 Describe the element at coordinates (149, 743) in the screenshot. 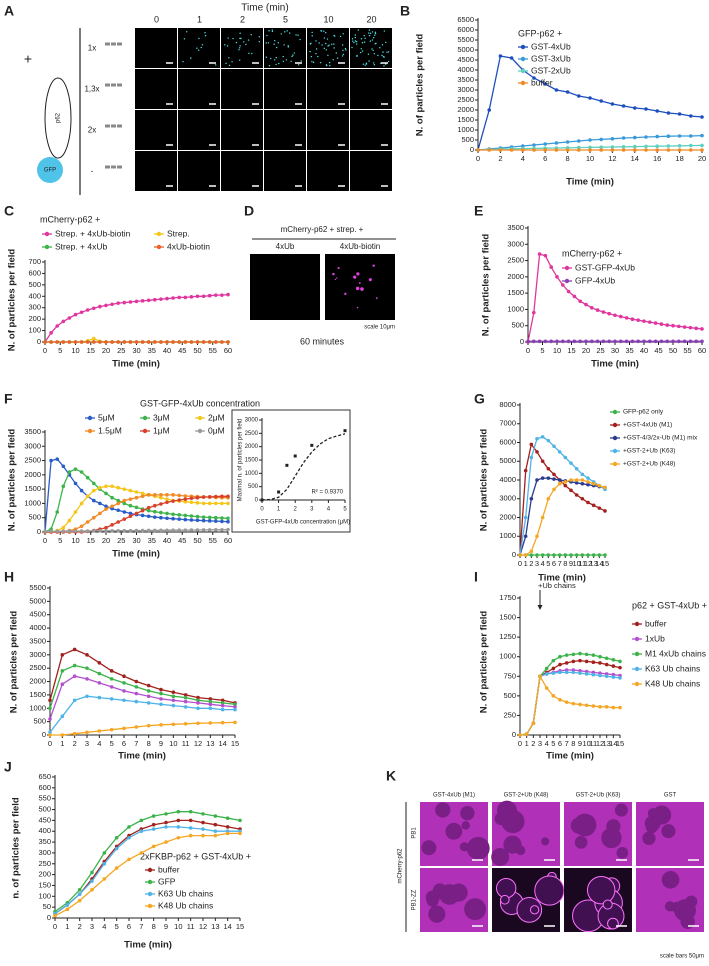

I see `x-tick-label: 8` at that location.